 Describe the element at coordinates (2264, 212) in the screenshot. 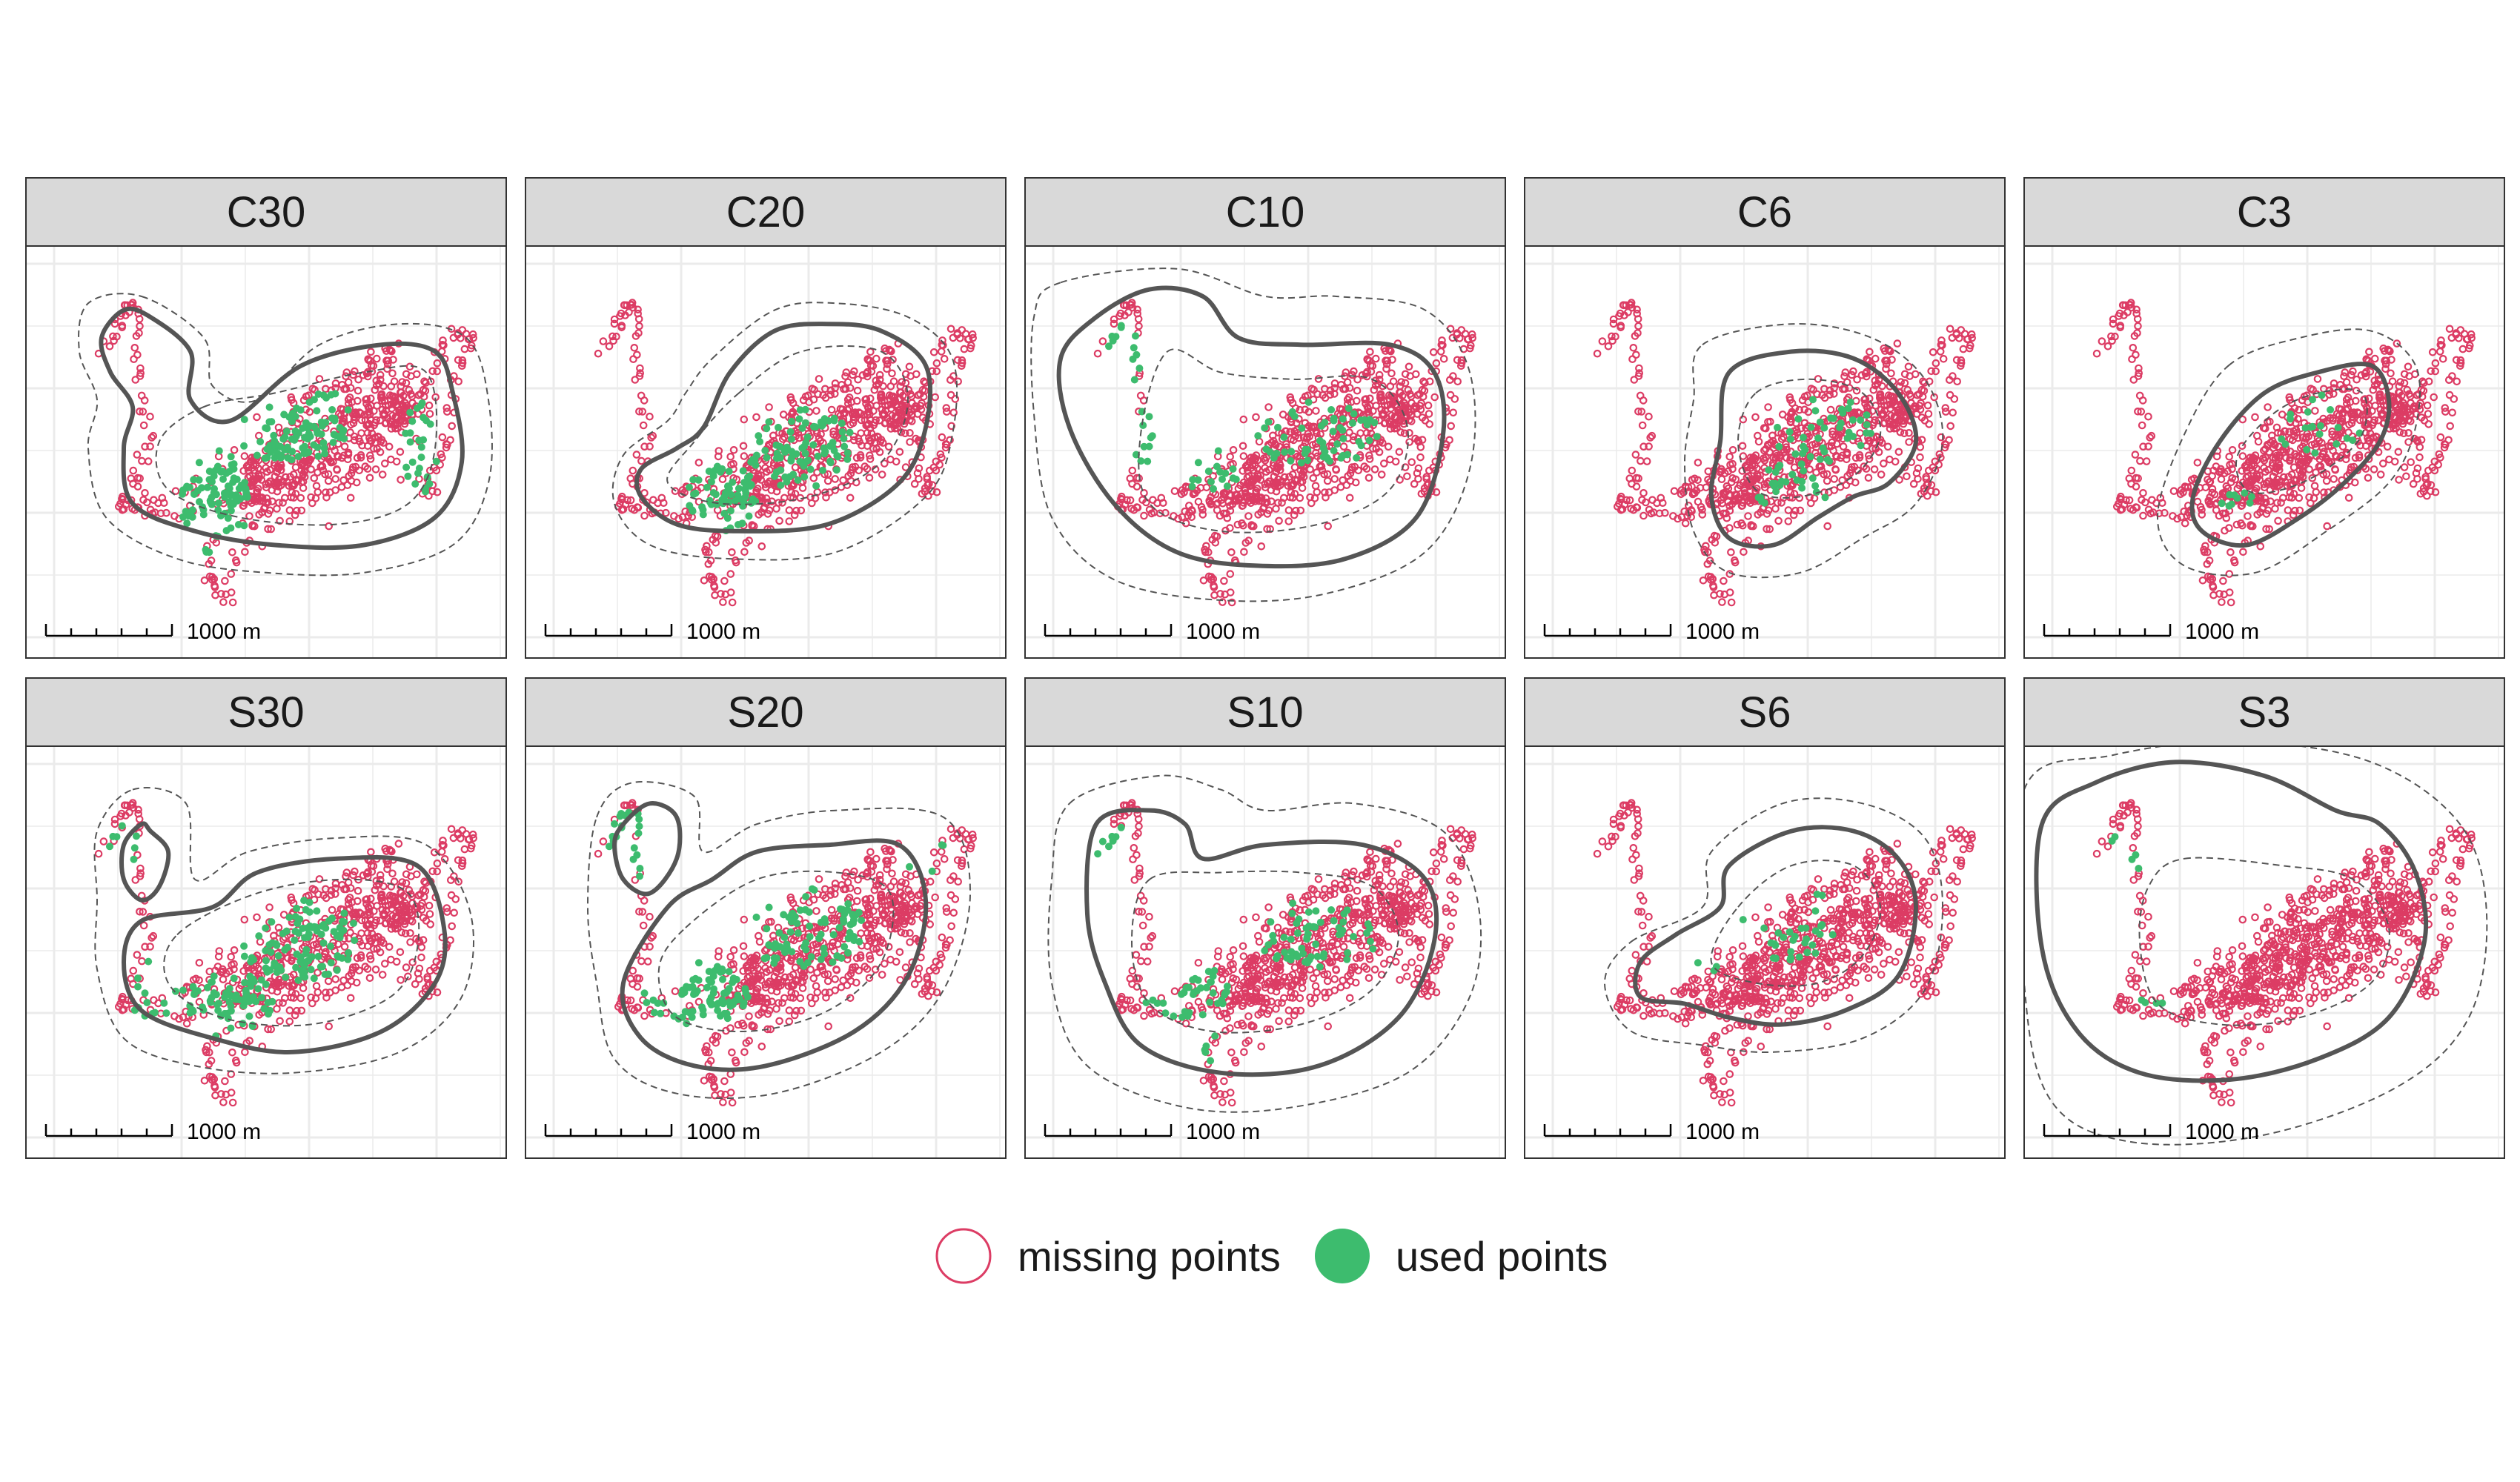

I see `facet-strip-label: C3` at that location.